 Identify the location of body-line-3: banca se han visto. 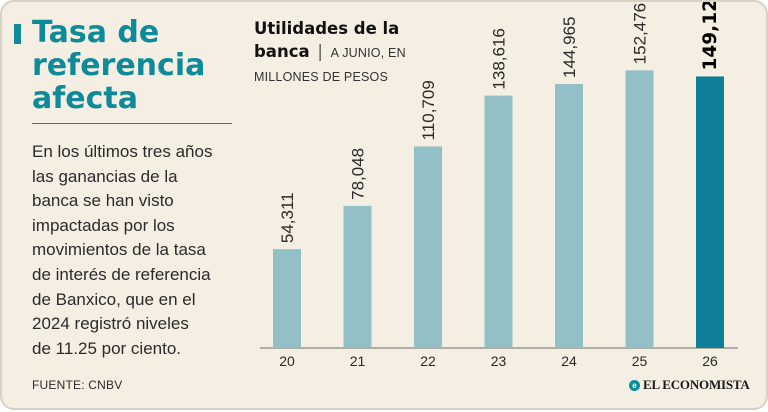
(103, 201).